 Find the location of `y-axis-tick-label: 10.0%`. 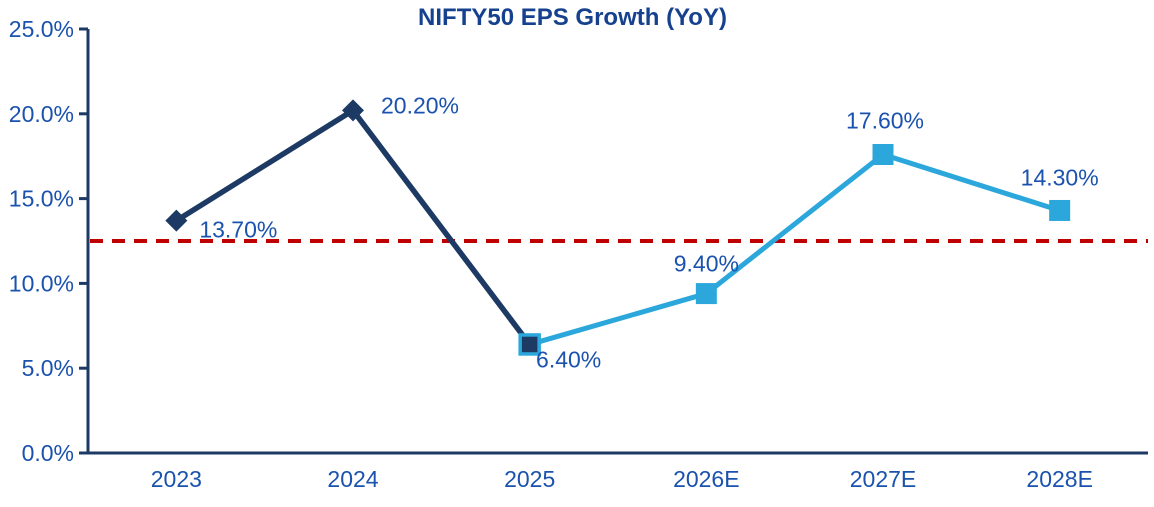

y-axis-tick-label: 10.0% is located at coordinates (41, 283).